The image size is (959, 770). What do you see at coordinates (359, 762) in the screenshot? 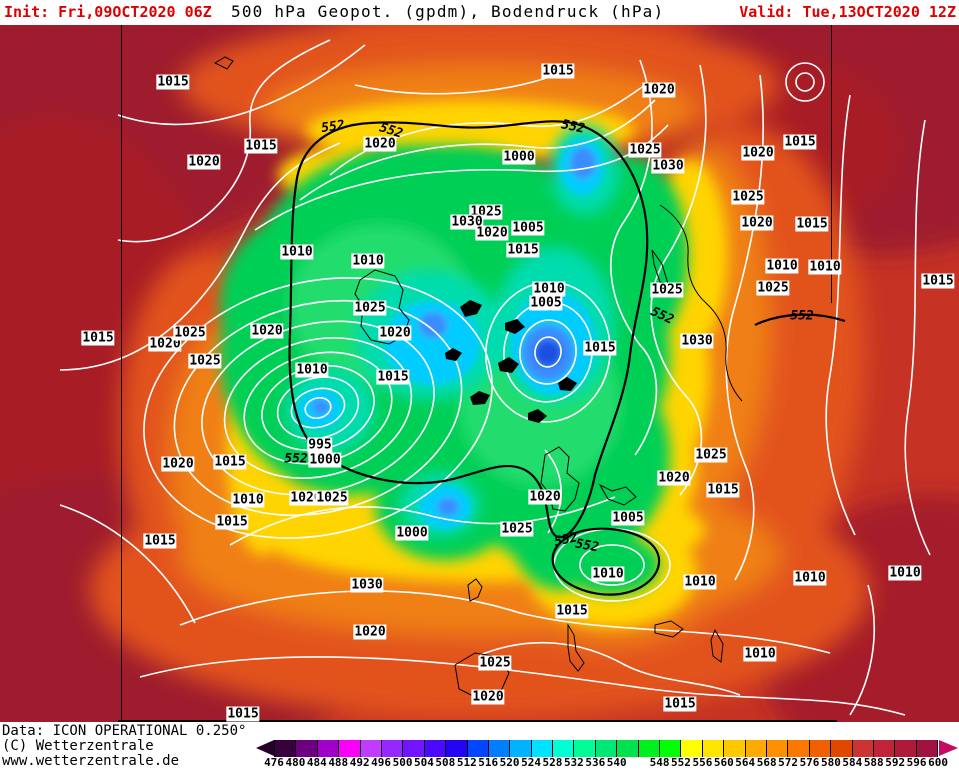
I see `colorbar-tick: 492` at bounding box center [359, 762].